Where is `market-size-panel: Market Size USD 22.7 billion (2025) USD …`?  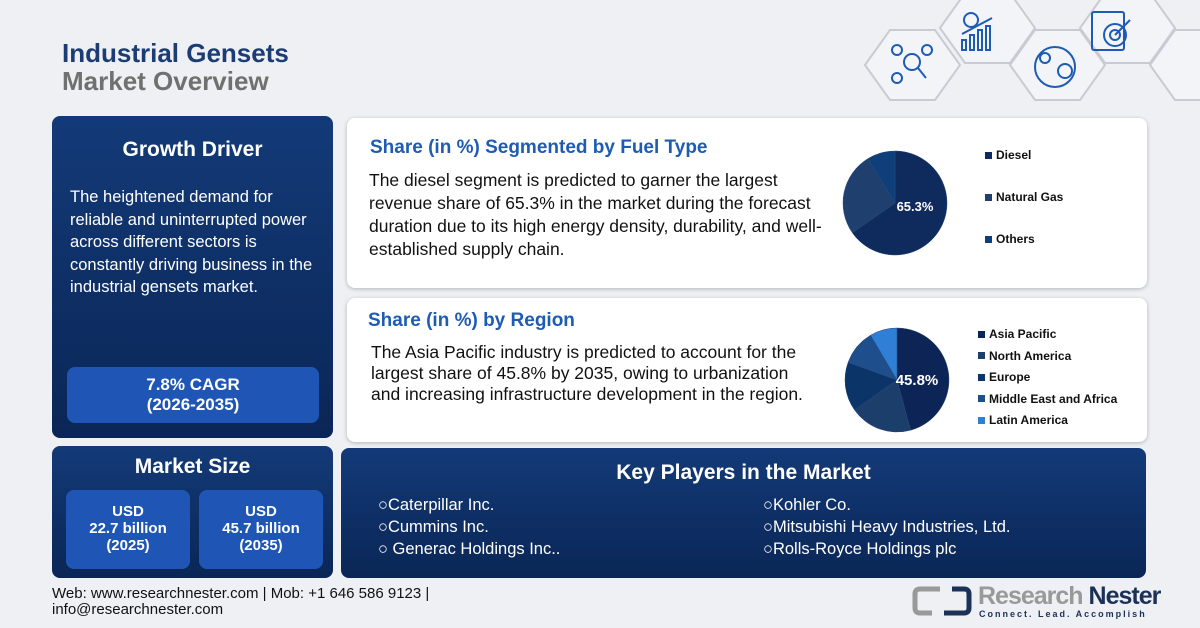
market-size-panel: Market Size USD 22.7 billion (2025) USD … is located at coordinates (192, 512).